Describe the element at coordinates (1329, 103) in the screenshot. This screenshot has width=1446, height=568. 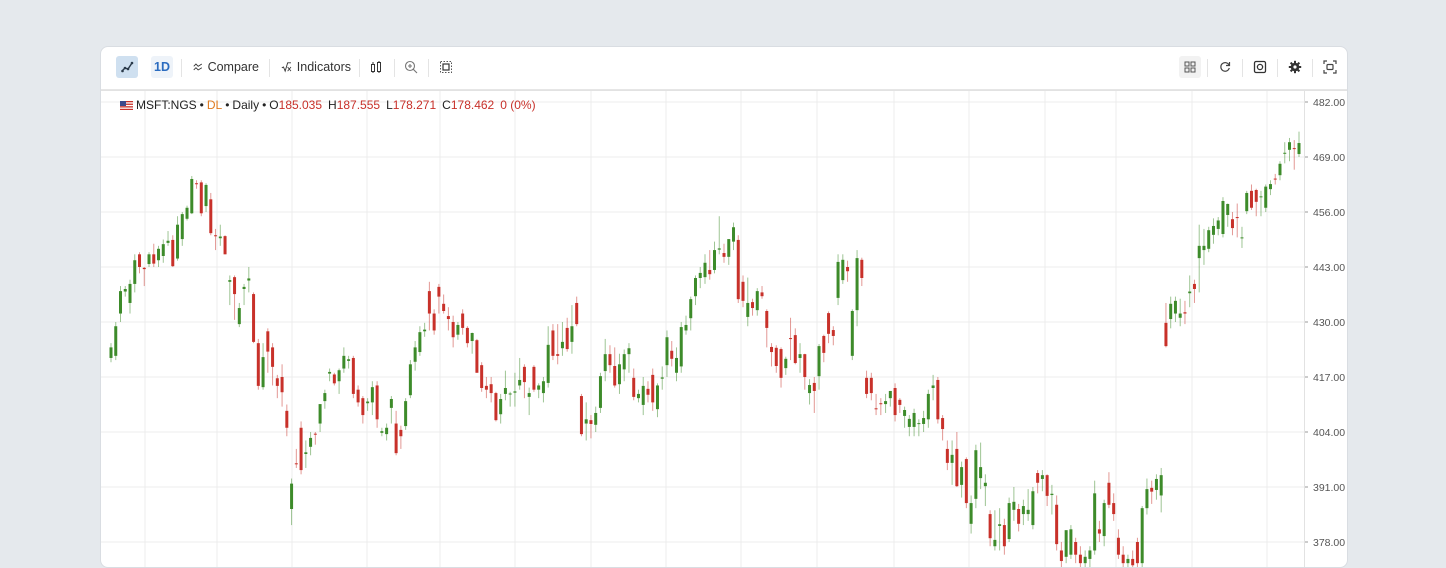
I see `y-axis-label: 482.00` at that location.